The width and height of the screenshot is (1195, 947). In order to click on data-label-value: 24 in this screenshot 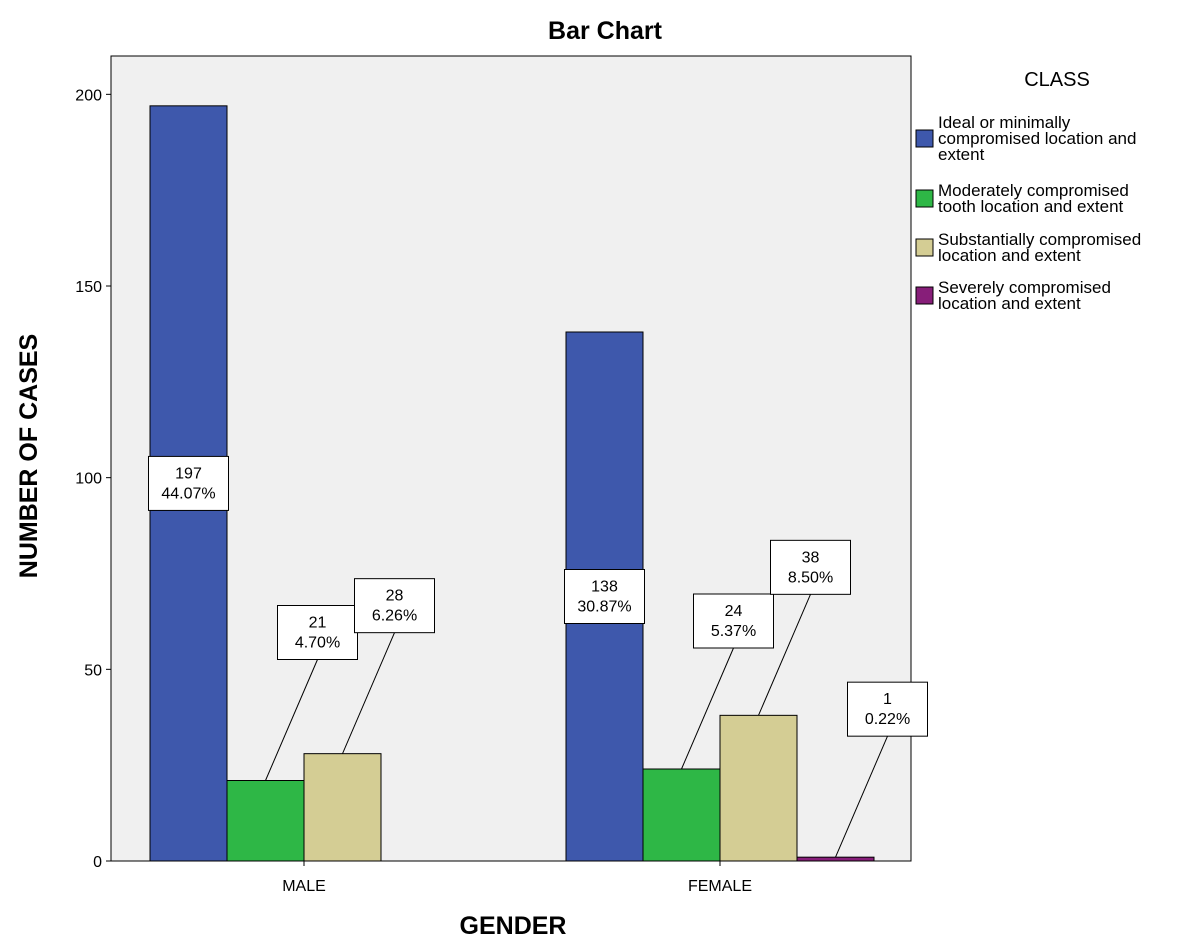, I will do `click(734, 611)`.